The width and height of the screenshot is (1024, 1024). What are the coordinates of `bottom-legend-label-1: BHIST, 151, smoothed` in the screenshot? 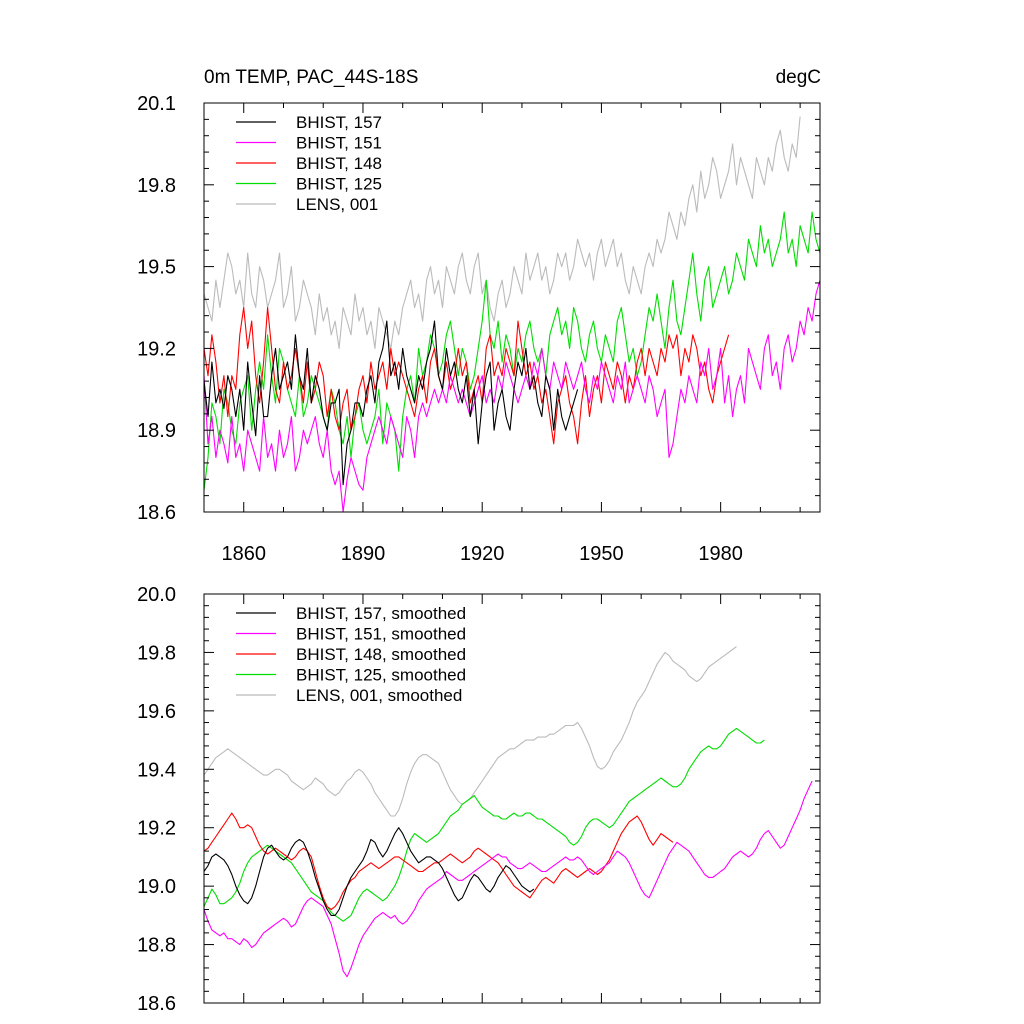 It's located at (381, 634).